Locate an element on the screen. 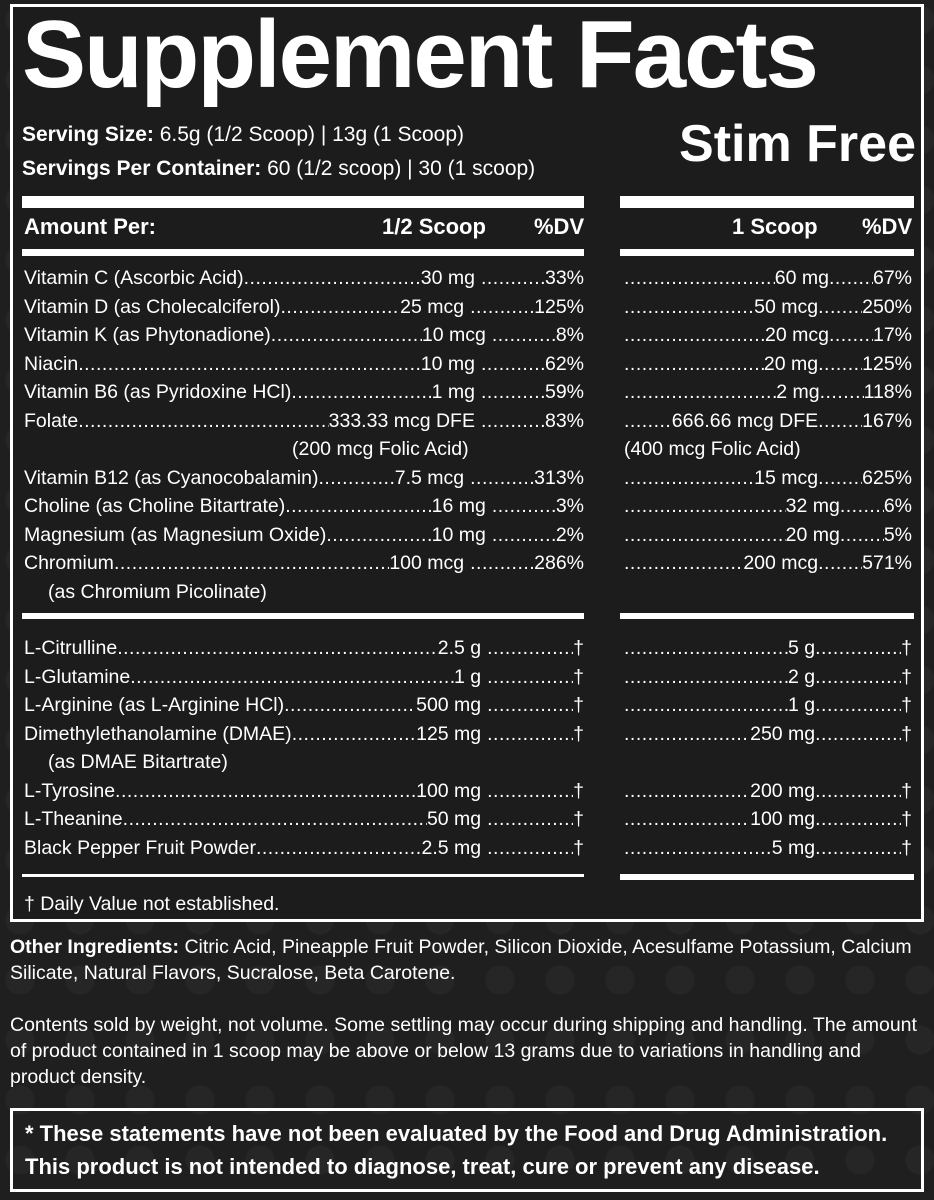 The width and height of the screenshot is (934, 1200). ingredient-name: Black Pepper Fruit Powder is located at coordinates (140, 847).